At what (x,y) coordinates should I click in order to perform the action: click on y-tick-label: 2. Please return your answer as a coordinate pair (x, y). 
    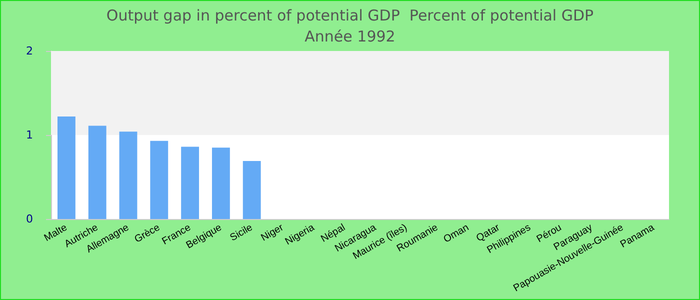
    Looking at the image, I should click on (29, 51).